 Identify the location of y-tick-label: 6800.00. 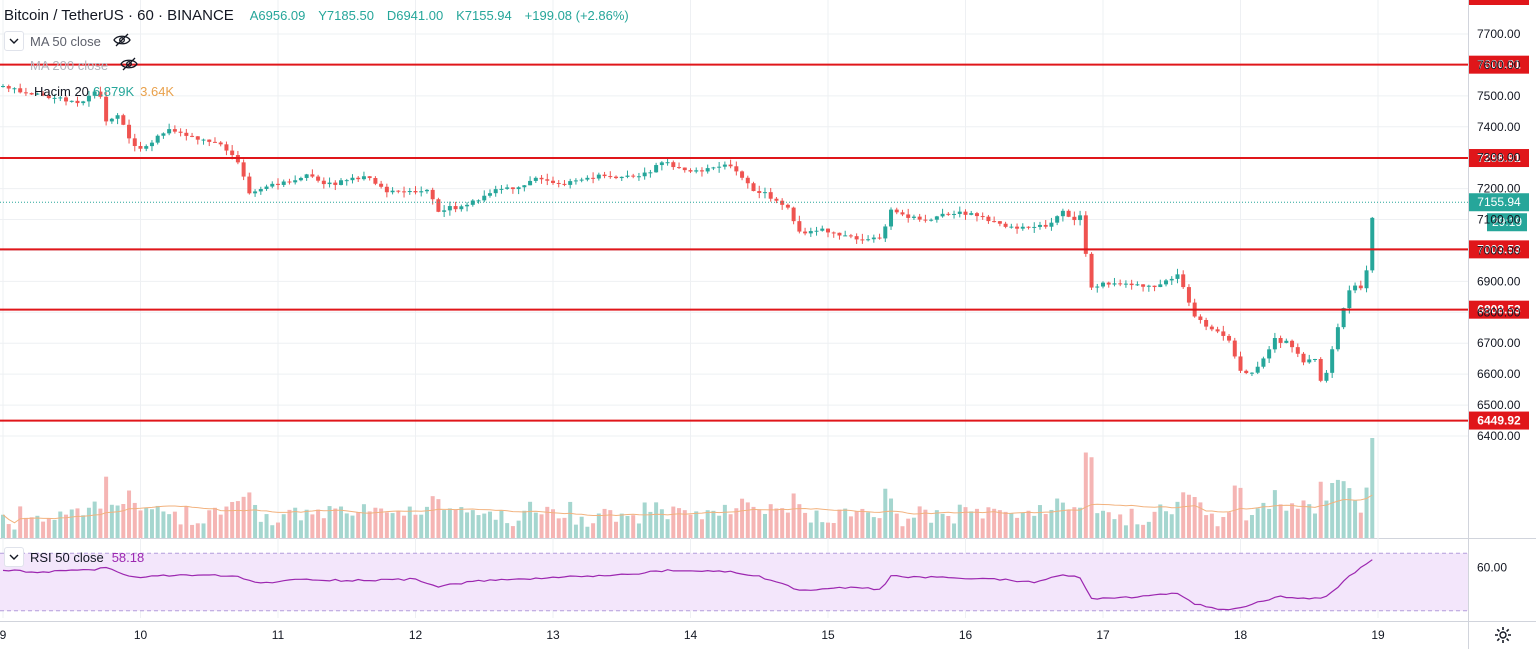
(1499, 312).